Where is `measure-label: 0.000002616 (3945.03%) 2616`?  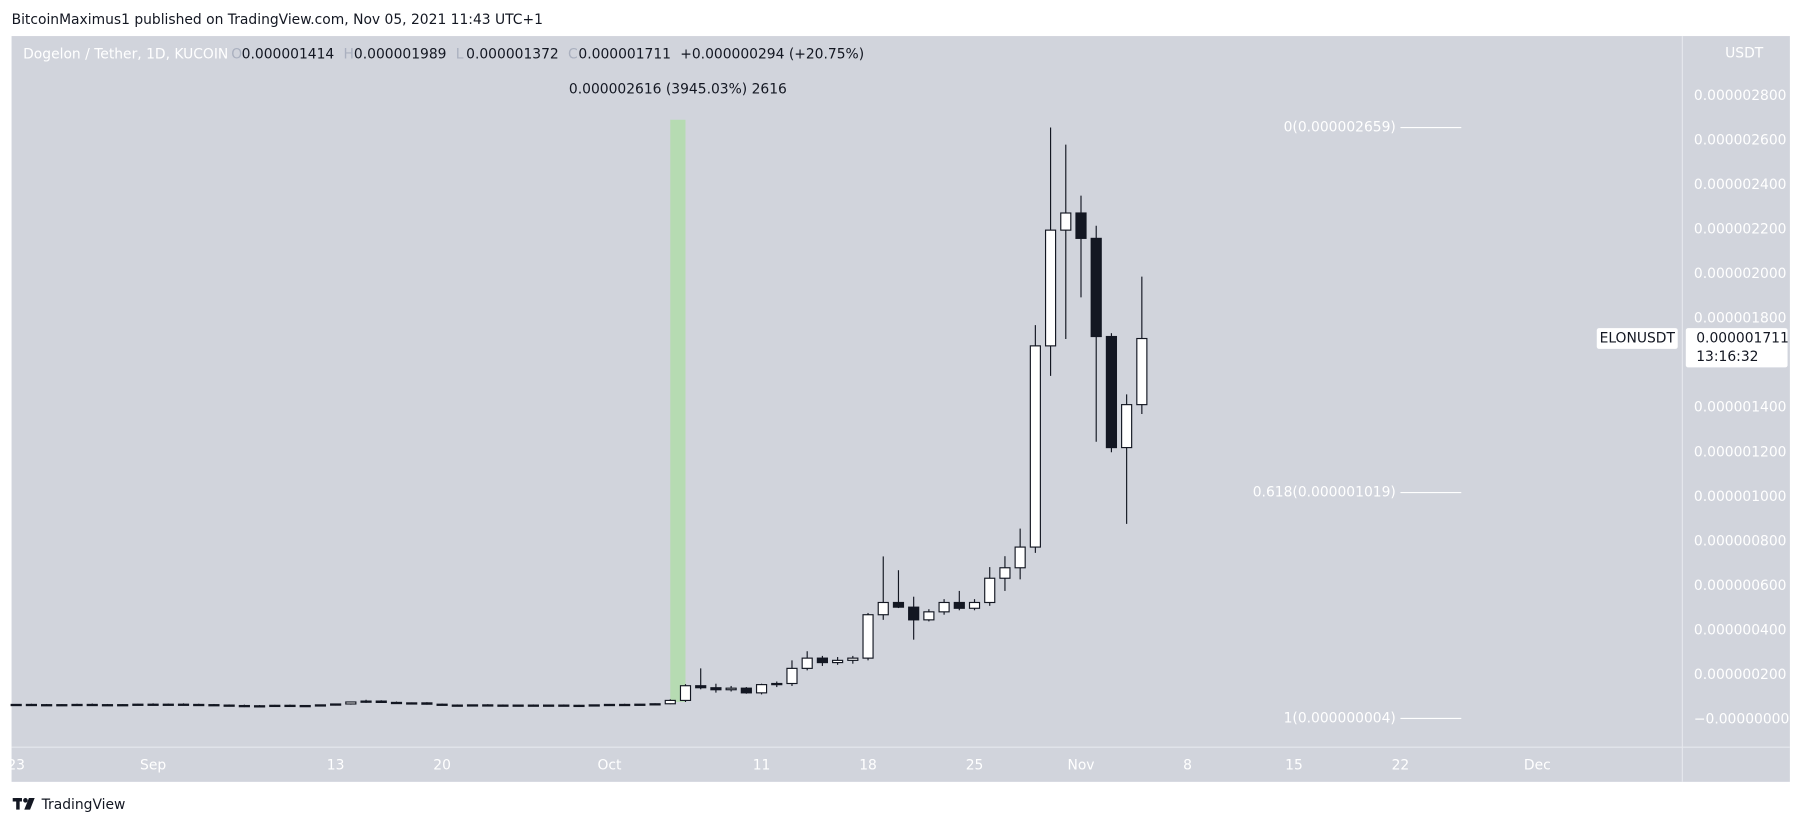 measure-label: 0.000002616 (3945.03%) 2616 is located at coordinates (678, 90).